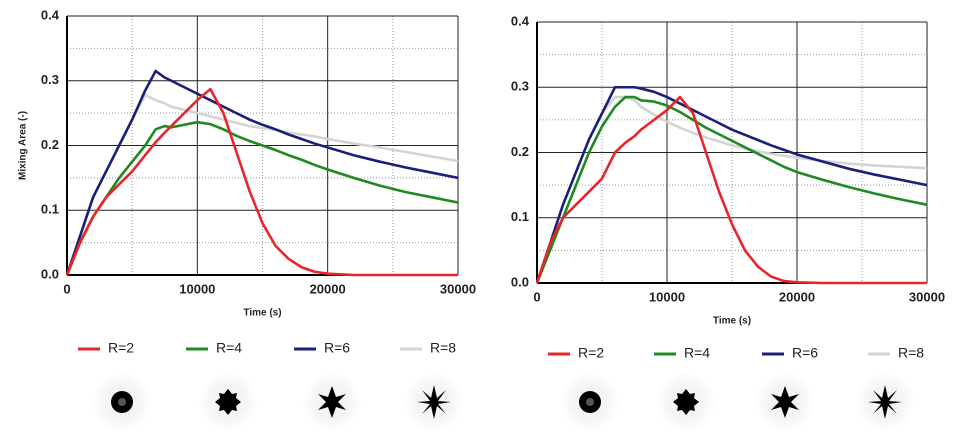 This screenshot has width=957, height=432. Describe the element at coordinates (262, 198) in the screenshot. I see `series-line` at that location.